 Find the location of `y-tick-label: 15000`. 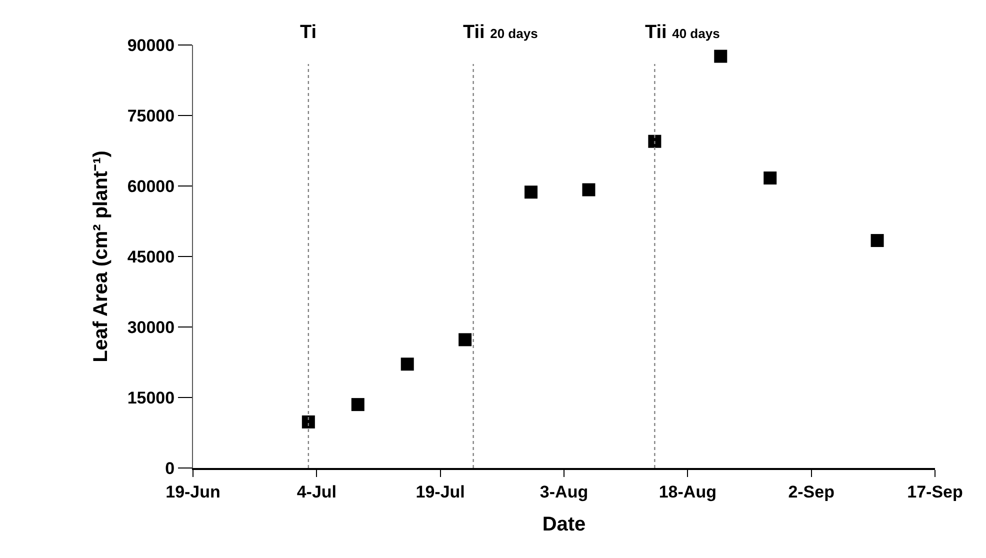

y-tick-label: 15000 is located at coordinates (151, 398).